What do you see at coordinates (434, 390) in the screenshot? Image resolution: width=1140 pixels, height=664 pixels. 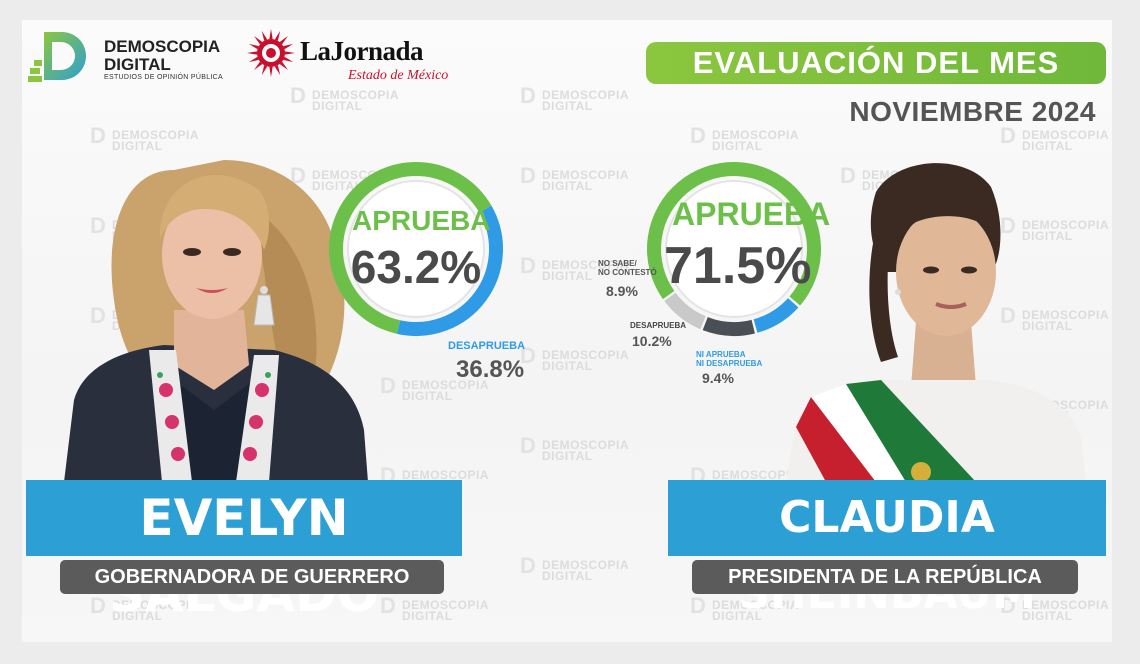 I see `watermark-14: DEMOSCOPIA DIGITAL` at bounding box center [434, 390].